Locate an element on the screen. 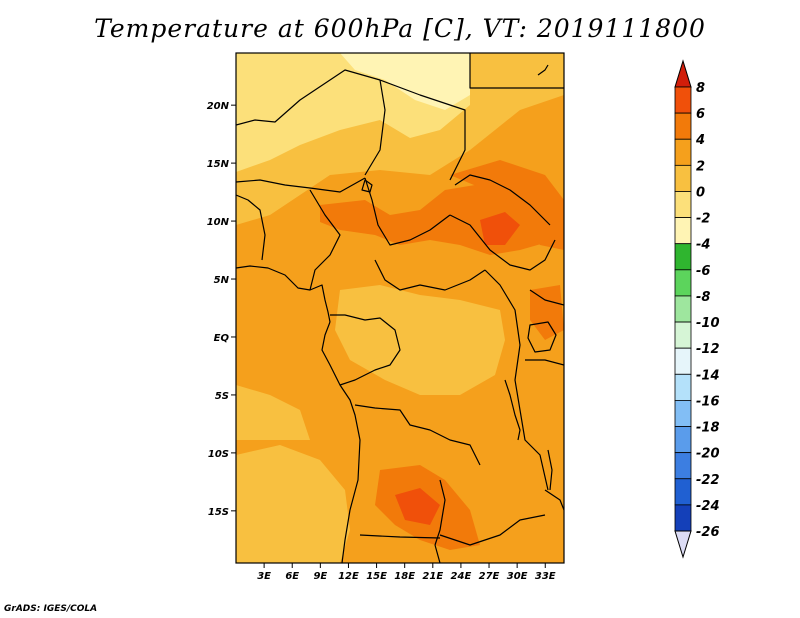  border-namibia is located at coordinates (400, 536).